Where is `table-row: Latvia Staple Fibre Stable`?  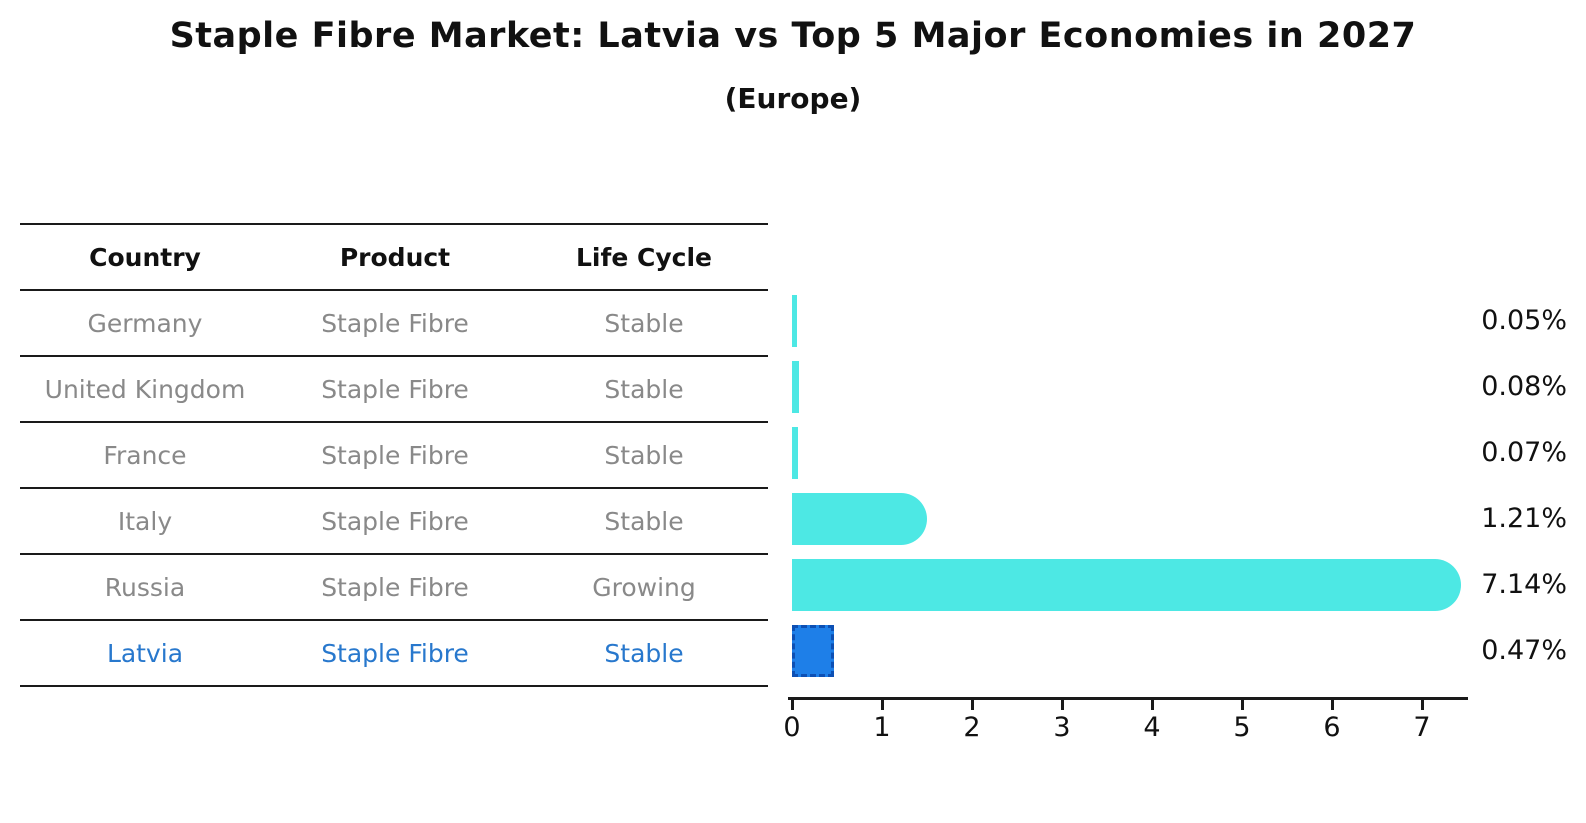
table-row: Latvia Staple Fibre Stable is located at coordinates (394, 654).